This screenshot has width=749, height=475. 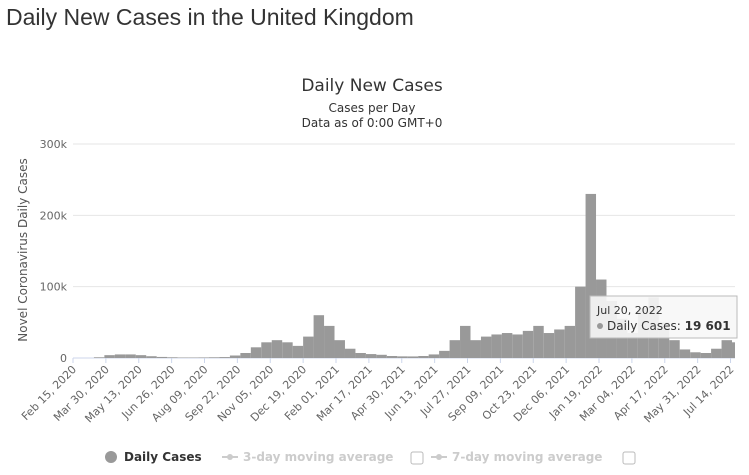 I want to click on checkbox-7-day, so click(x=629, y=458).